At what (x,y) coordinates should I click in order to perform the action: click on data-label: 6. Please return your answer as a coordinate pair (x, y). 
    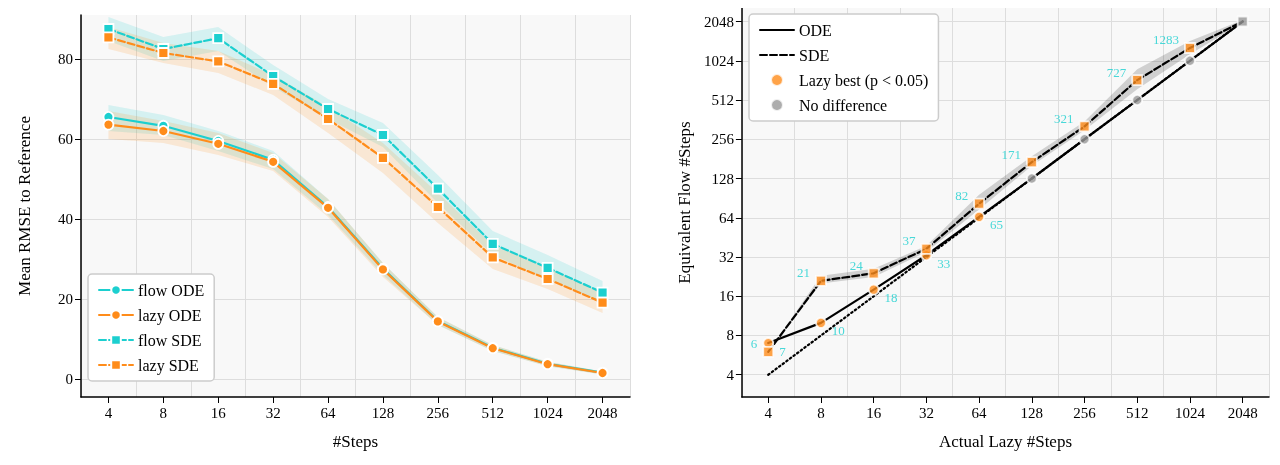
    Looking at the image, I should click on (754, 344).